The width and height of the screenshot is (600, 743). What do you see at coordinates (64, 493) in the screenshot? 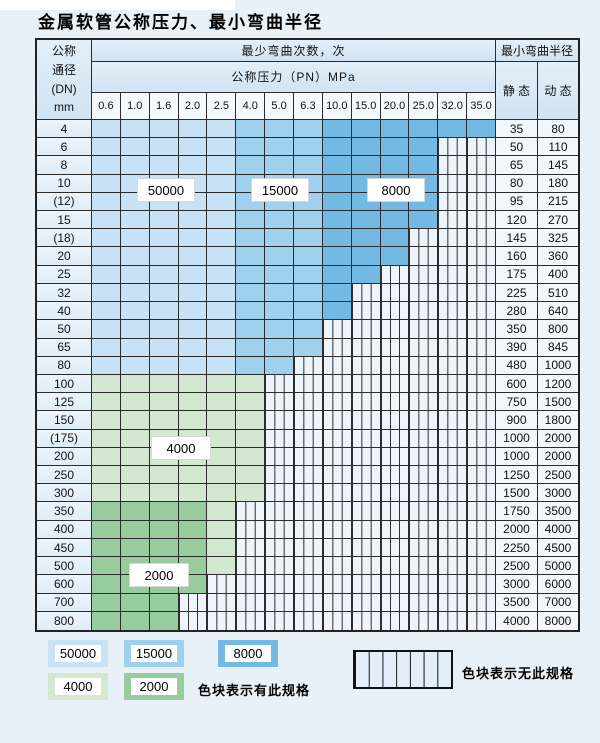
I see `dn-cell: 300` at bounding box center [64, 493].